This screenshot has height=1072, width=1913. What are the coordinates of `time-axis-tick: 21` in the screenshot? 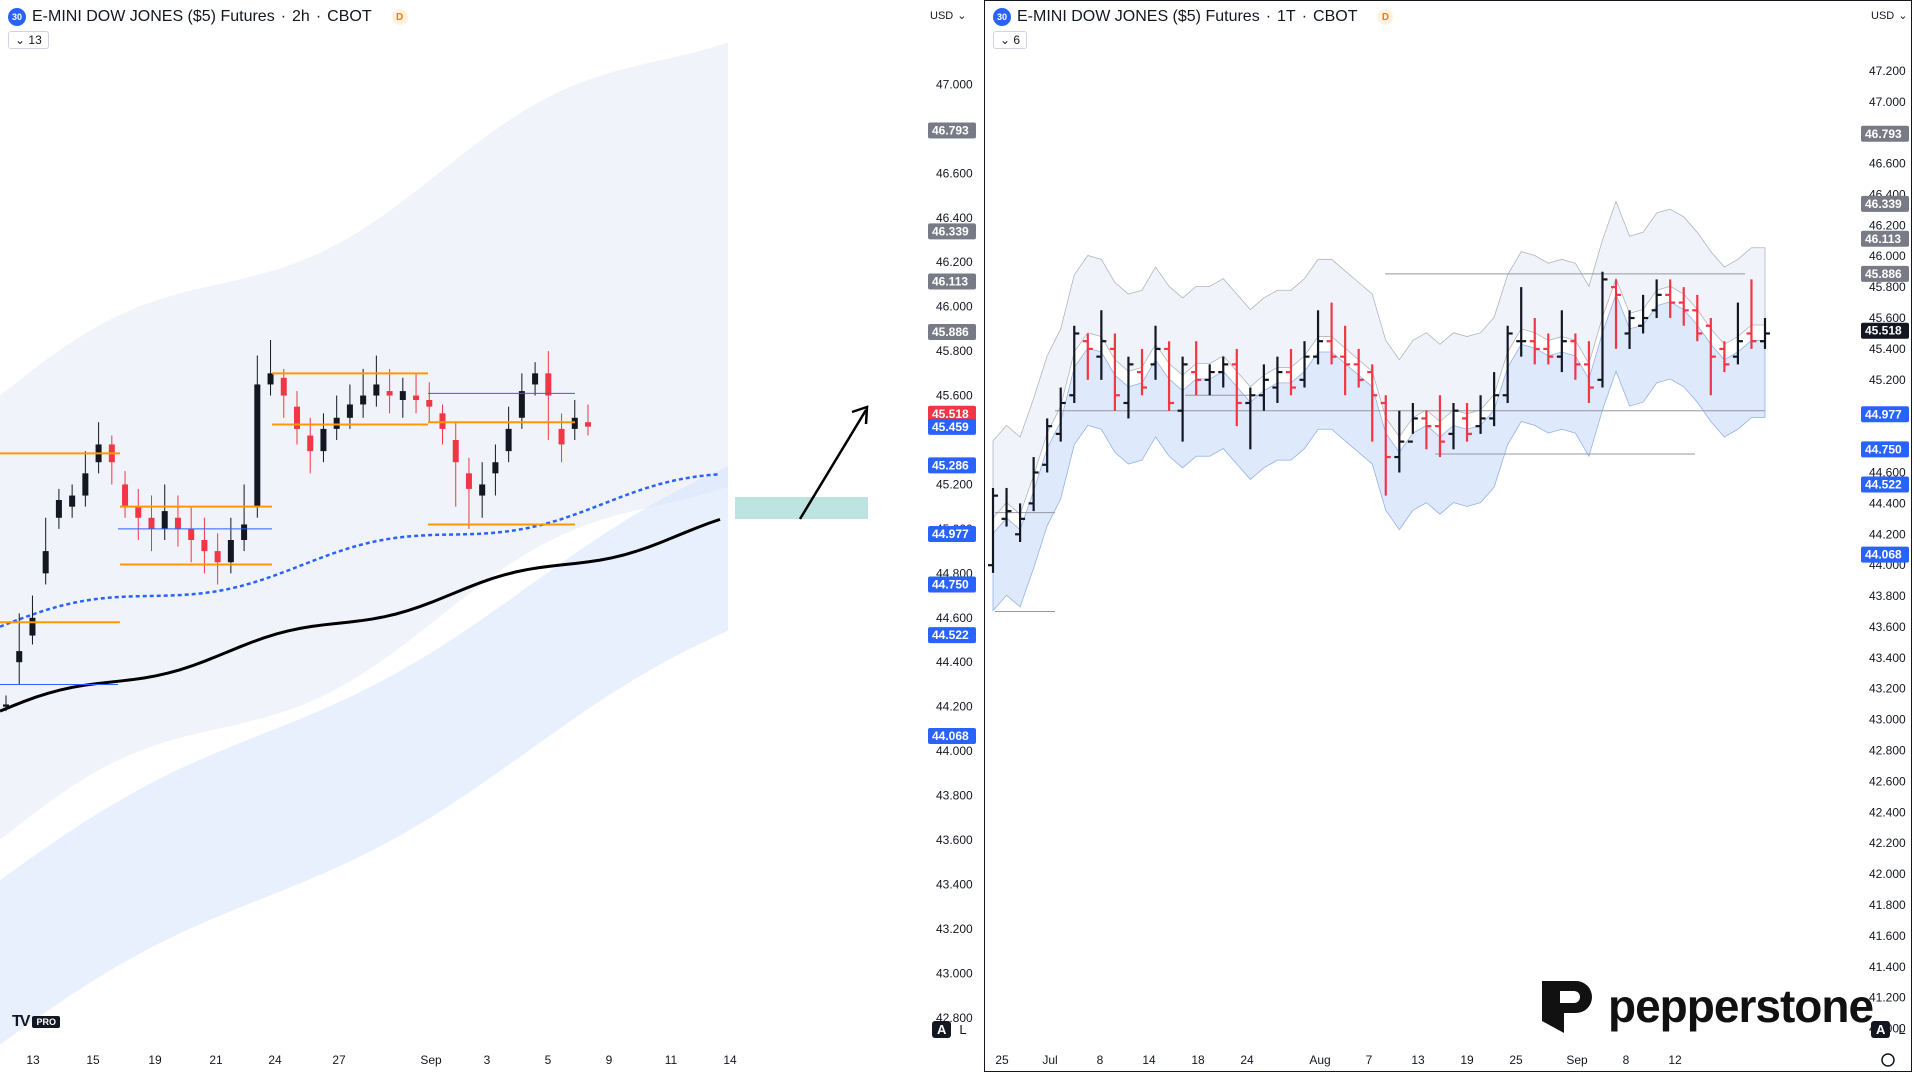 It's located at (216, 1060).